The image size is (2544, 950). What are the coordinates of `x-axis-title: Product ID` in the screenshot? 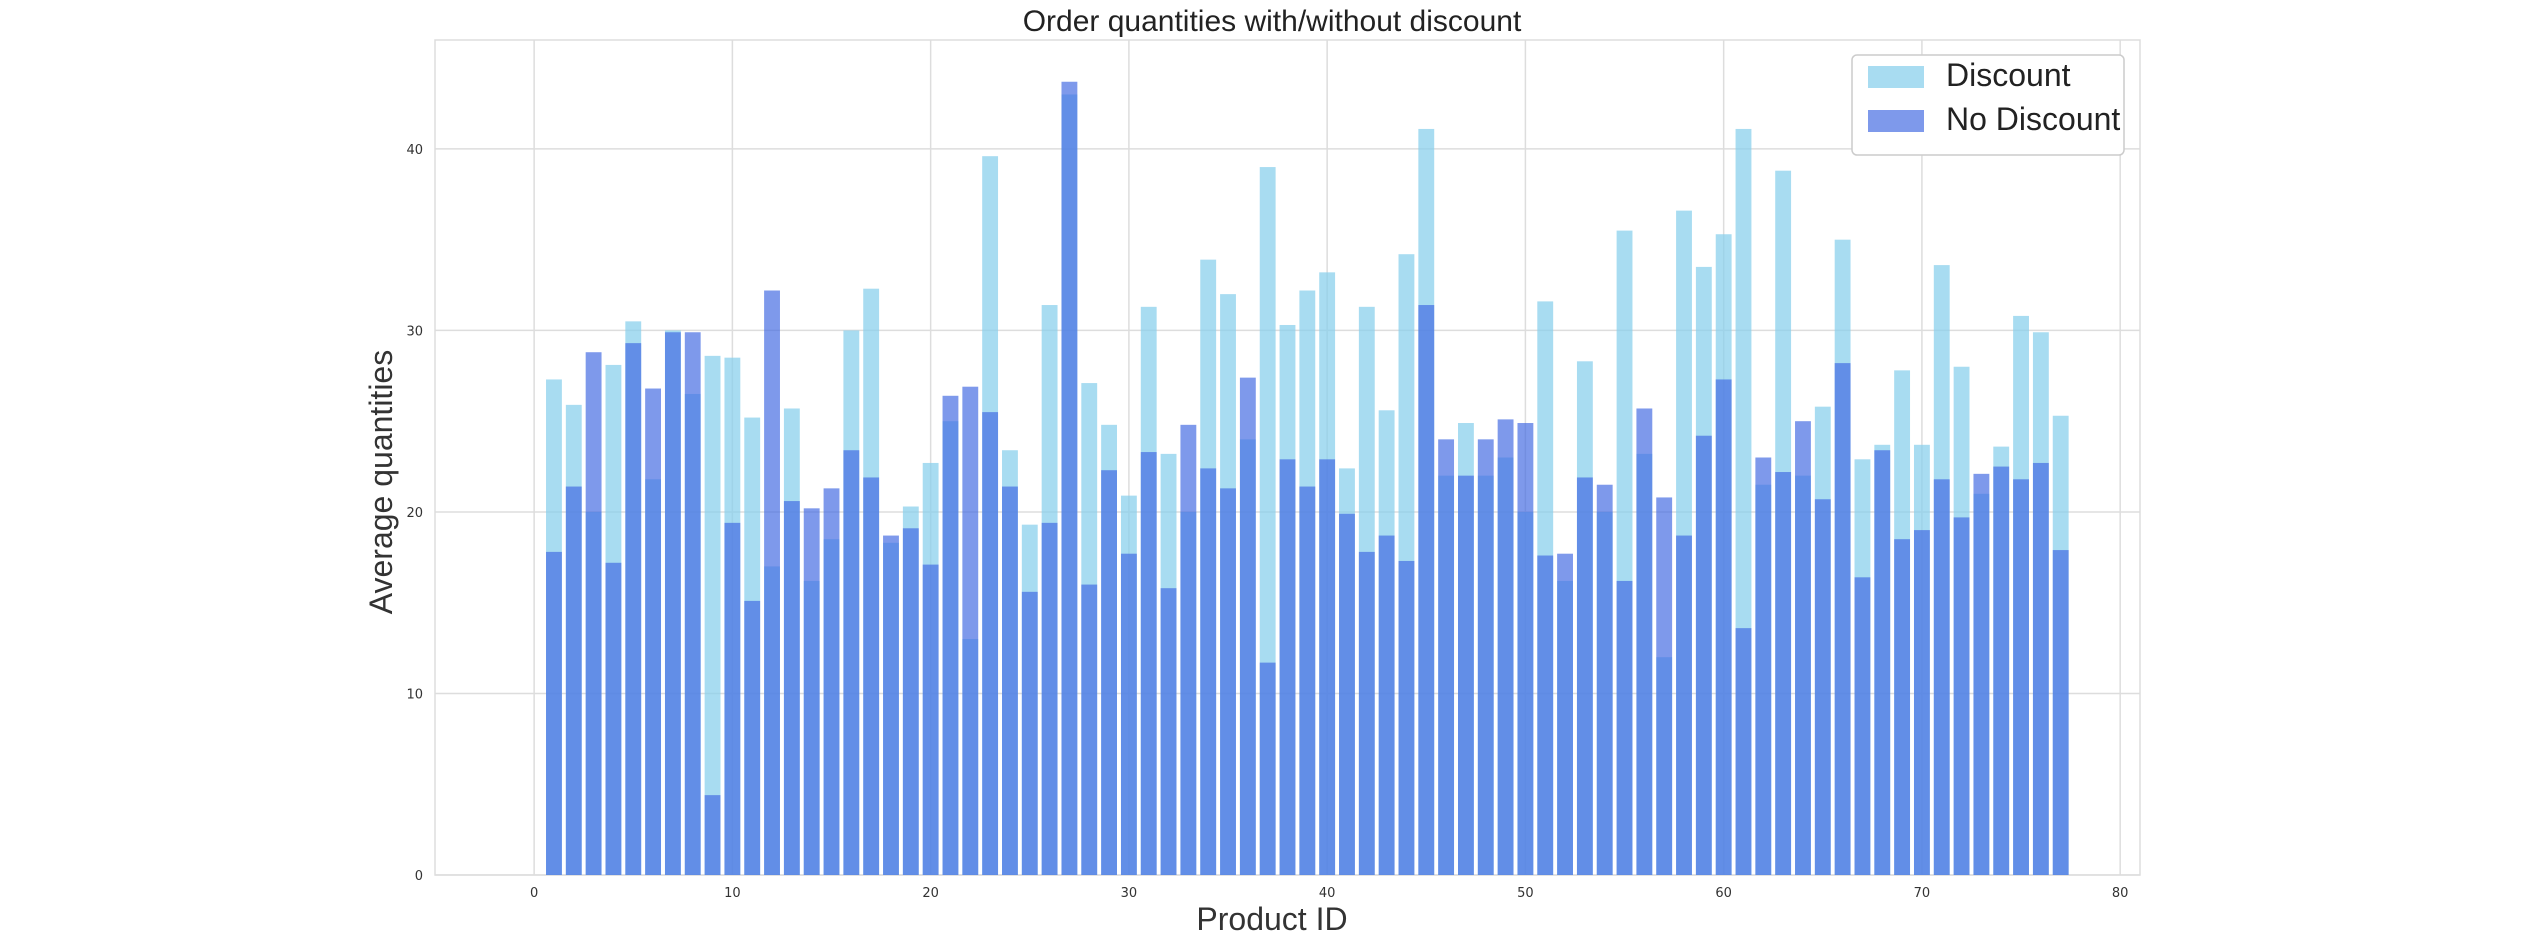 It's located at (1271, 919).